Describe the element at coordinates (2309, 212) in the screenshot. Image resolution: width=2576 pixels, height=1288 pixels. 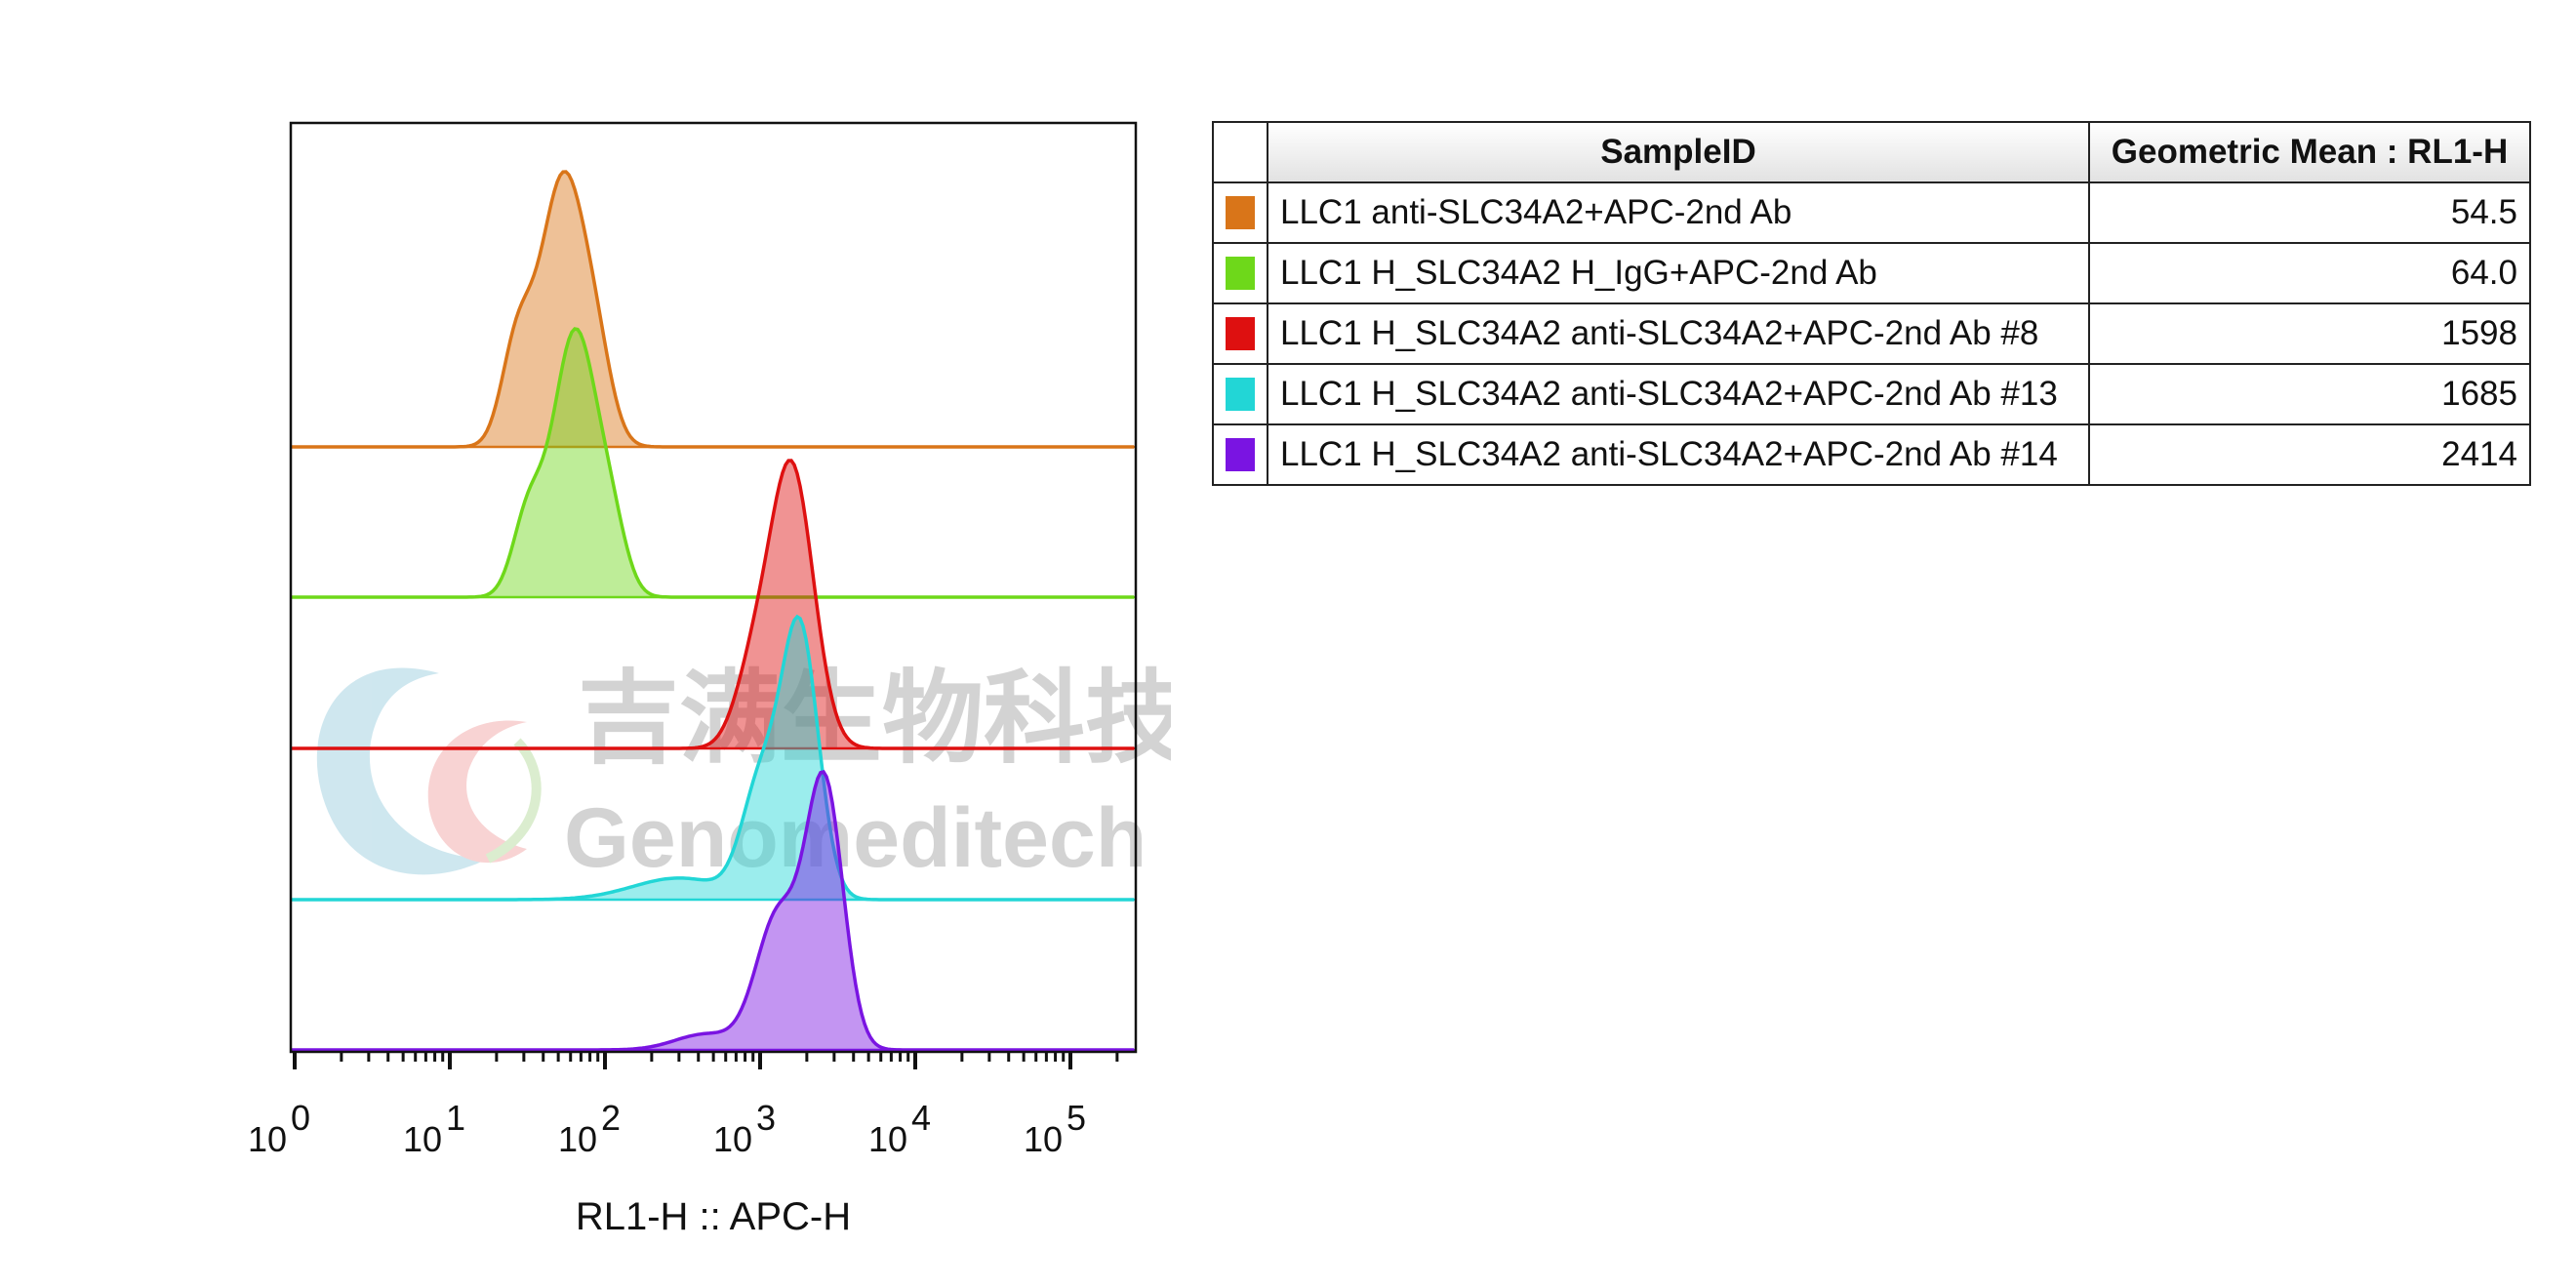
I see `geometric-mean-cell: 54.5` at that location.